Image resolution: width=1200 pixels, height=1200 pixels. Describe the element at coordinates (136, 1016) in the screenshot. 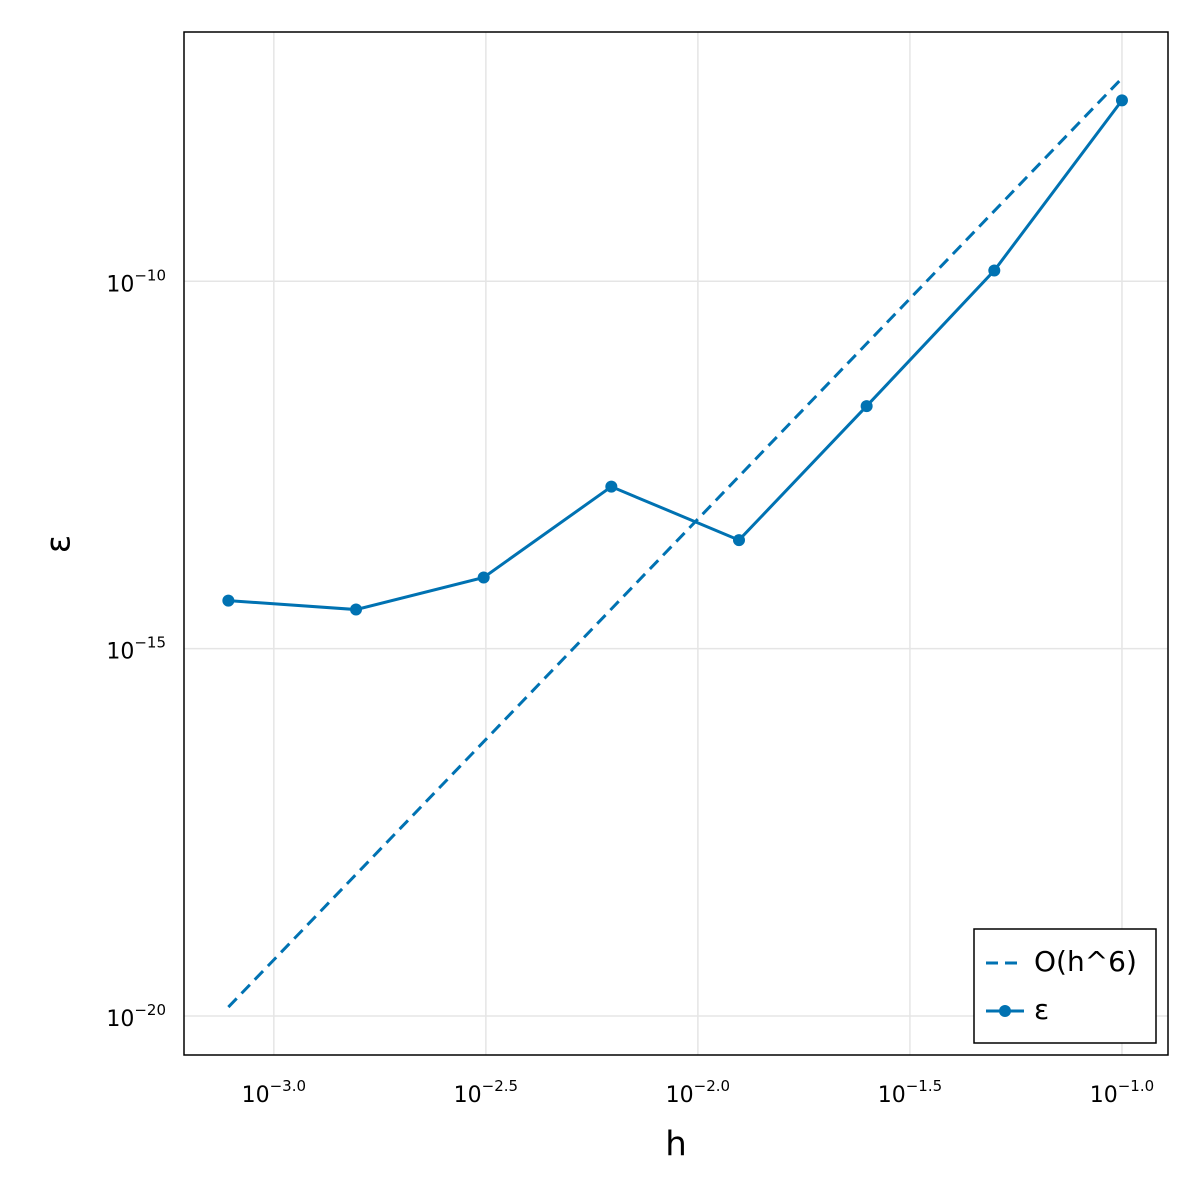

I see `y-tick-label: 10−20` at that location.